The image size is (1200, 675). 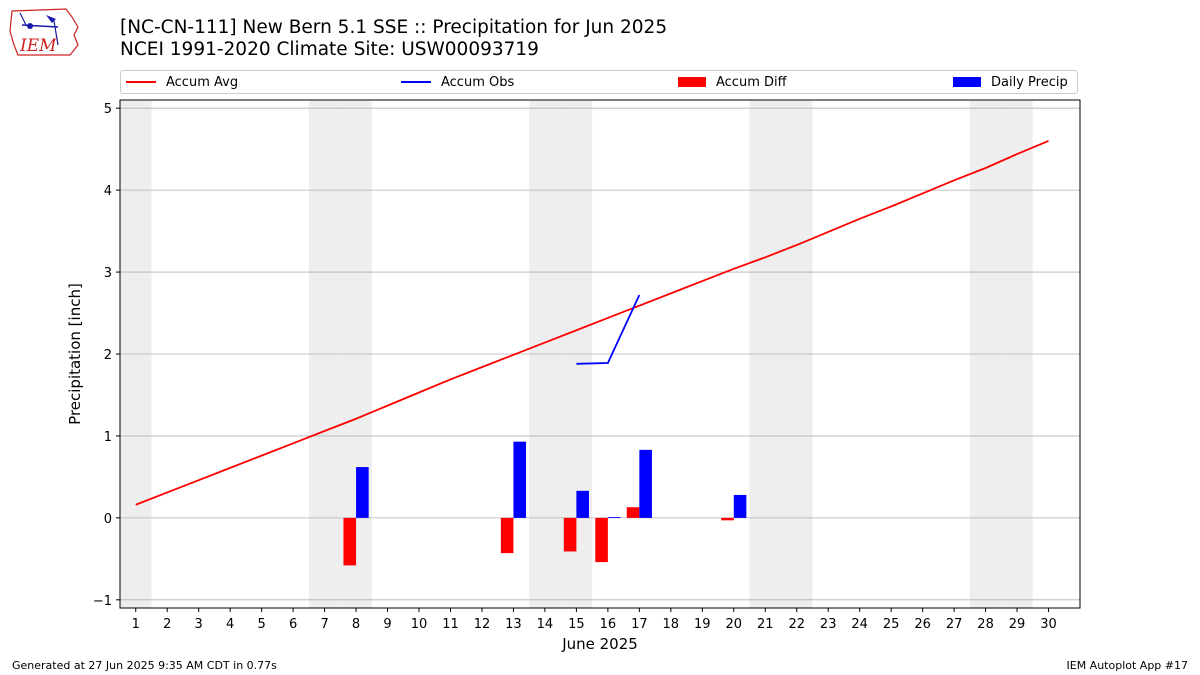 What do you see at coordinates (796, 624) in the screenshot?
I see `x-tick-label-22: 22` at bounding box center [796, 624].